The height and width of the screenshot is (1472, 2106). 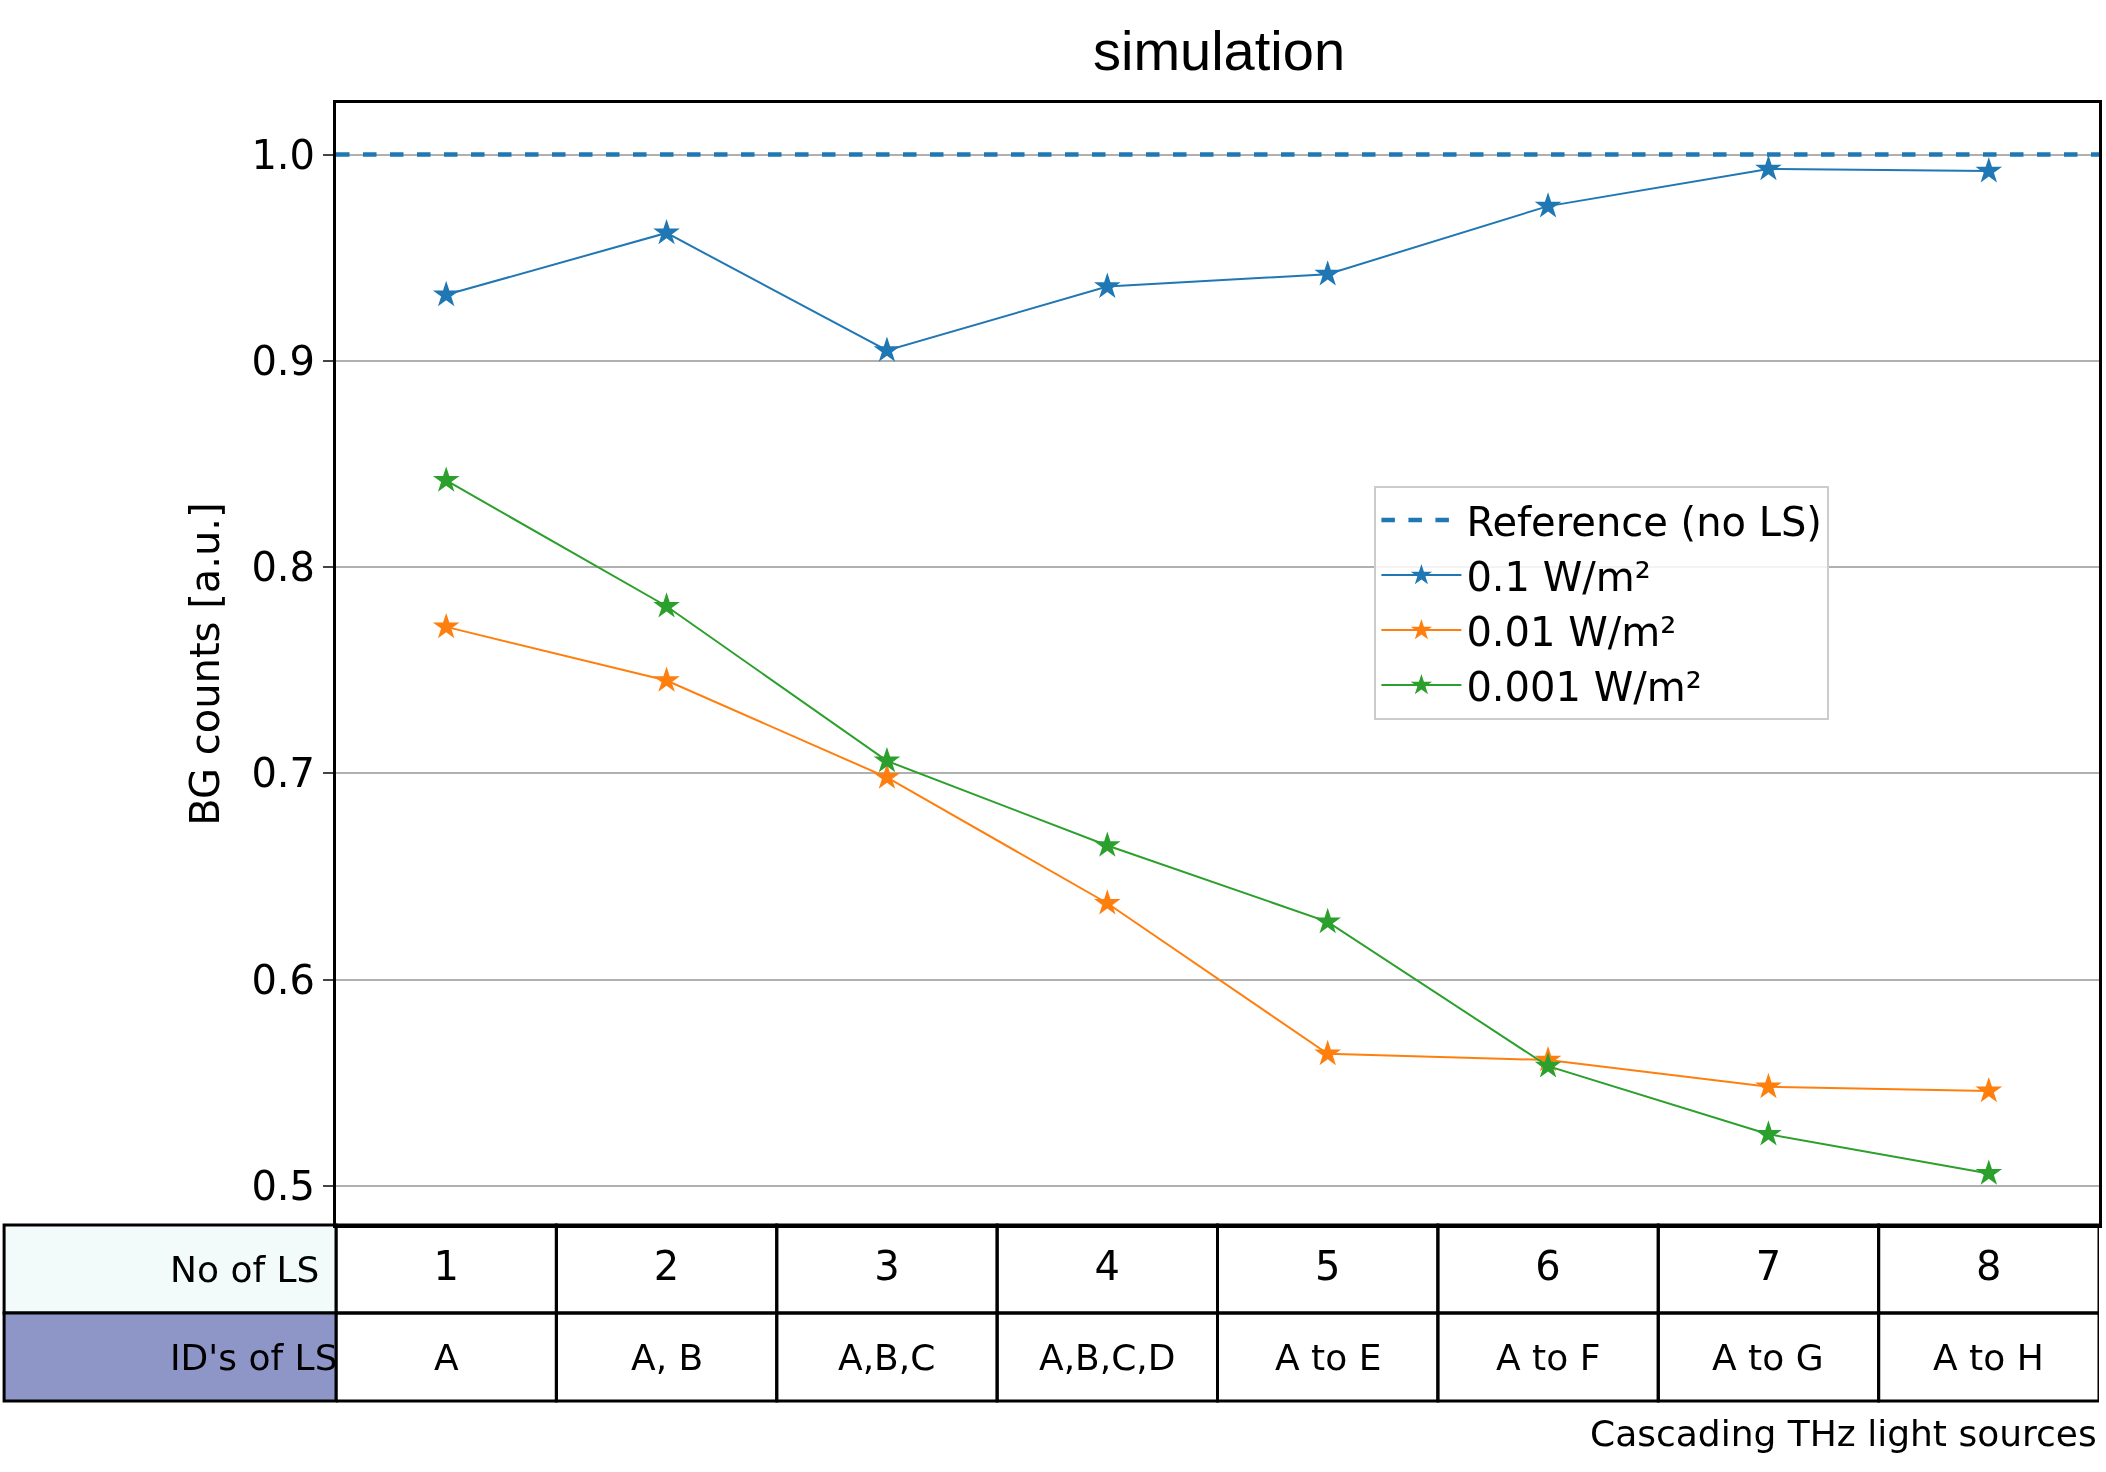 I want to click on y-tick-label: 0.5, so click(x=283, y=1185).